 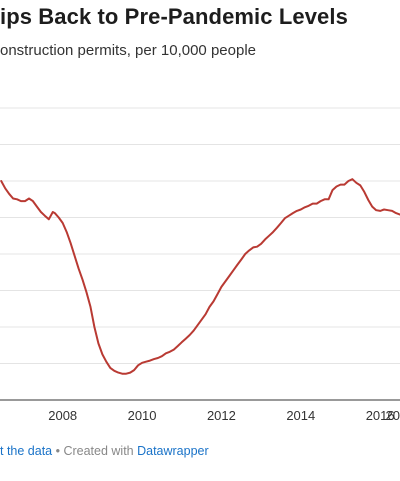 I want to click on x-tick-label: 2014, so click(x=300, y=415).